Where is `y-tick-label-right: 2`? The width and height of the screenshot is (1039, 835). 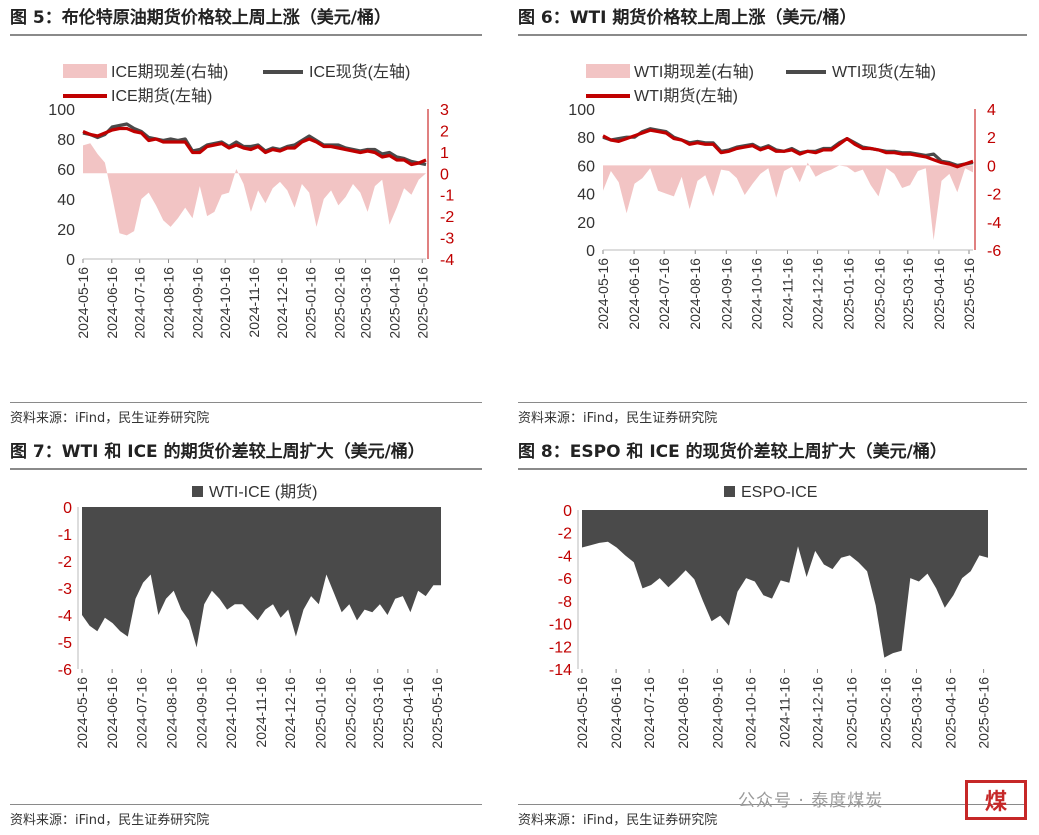
y-tick-label-right: 2 is located at coordinates (991, 138).